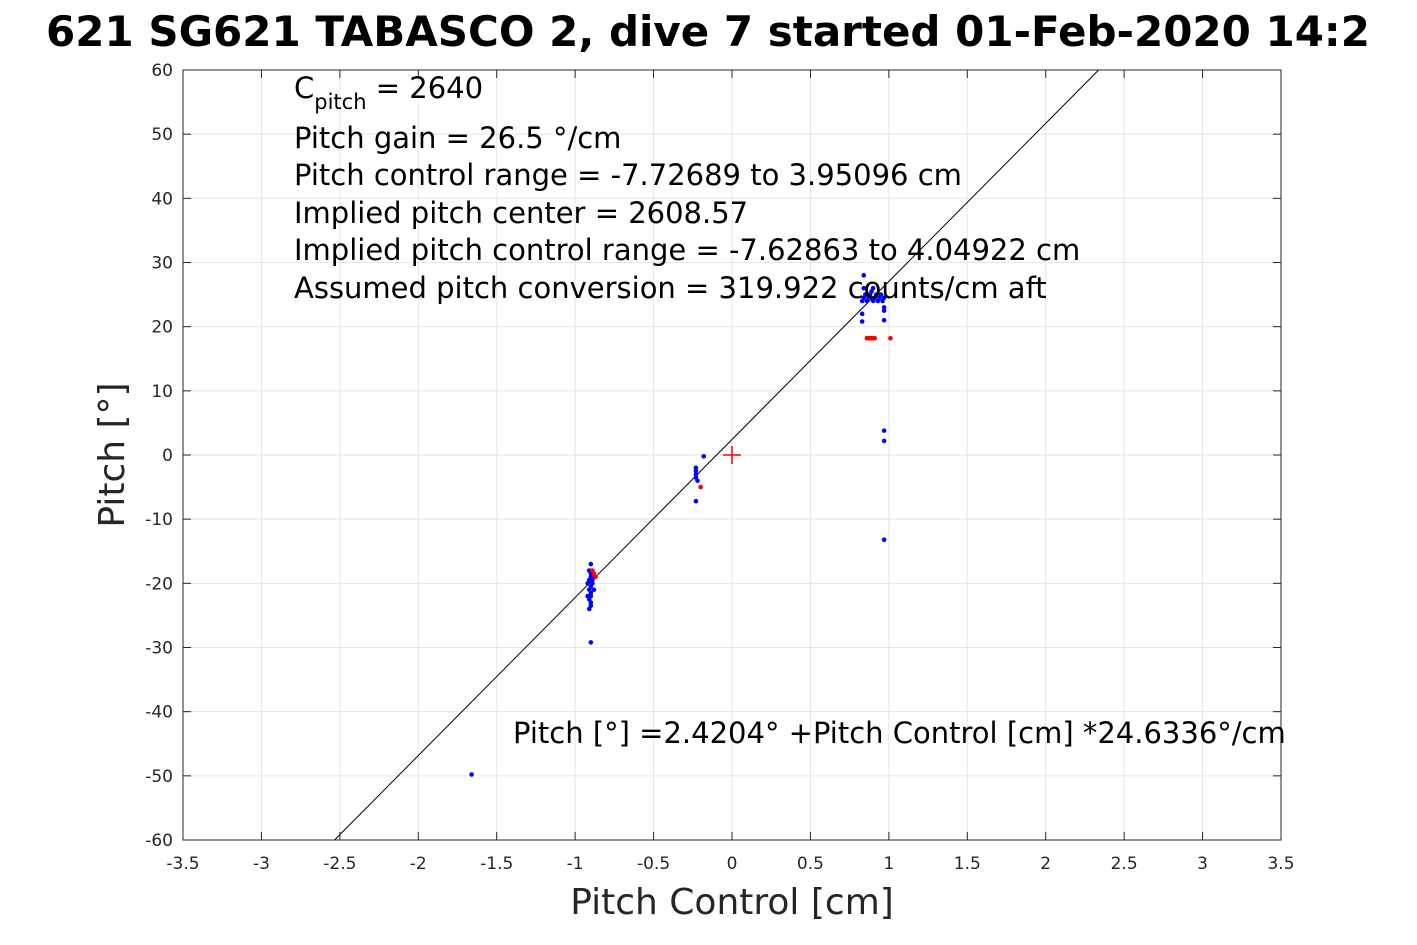 The width and height of the screenshot is (1417, 945). Describe the element at coordinates (732, 864) in the screenshot. I see `x-tick-label: 0` at that location.